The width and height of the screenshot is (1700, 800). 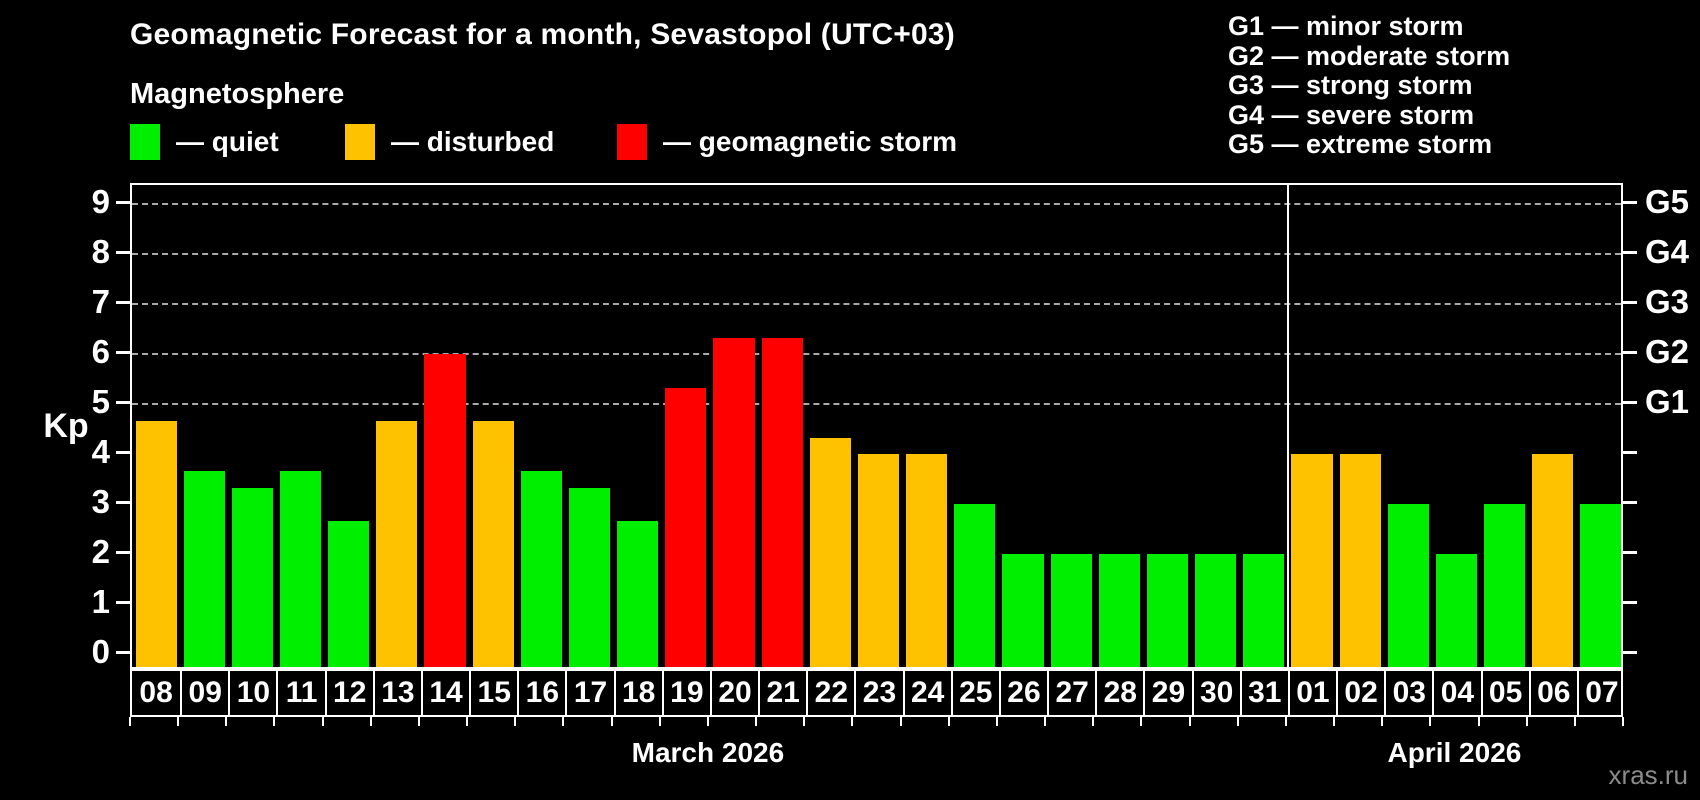 What do you see at coordinates (1667, 401) in the screenshot?
I see `right-axis-label-g1: G1` at bounding box center [1667, 401].